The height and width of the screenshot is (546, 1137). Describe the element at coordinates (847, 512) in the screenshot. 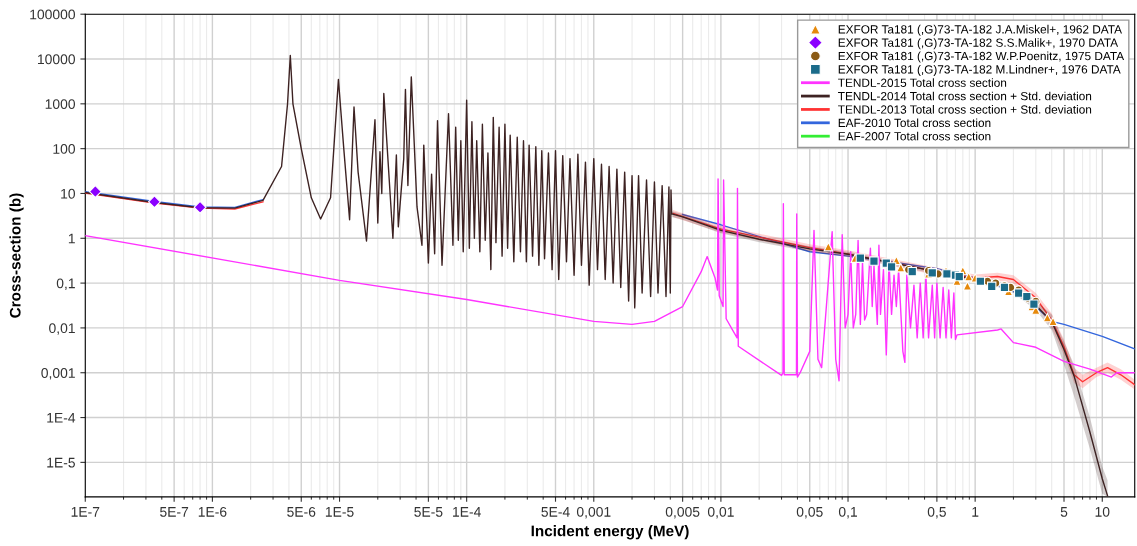

I see `x-tick-label: 0,1` at that location.